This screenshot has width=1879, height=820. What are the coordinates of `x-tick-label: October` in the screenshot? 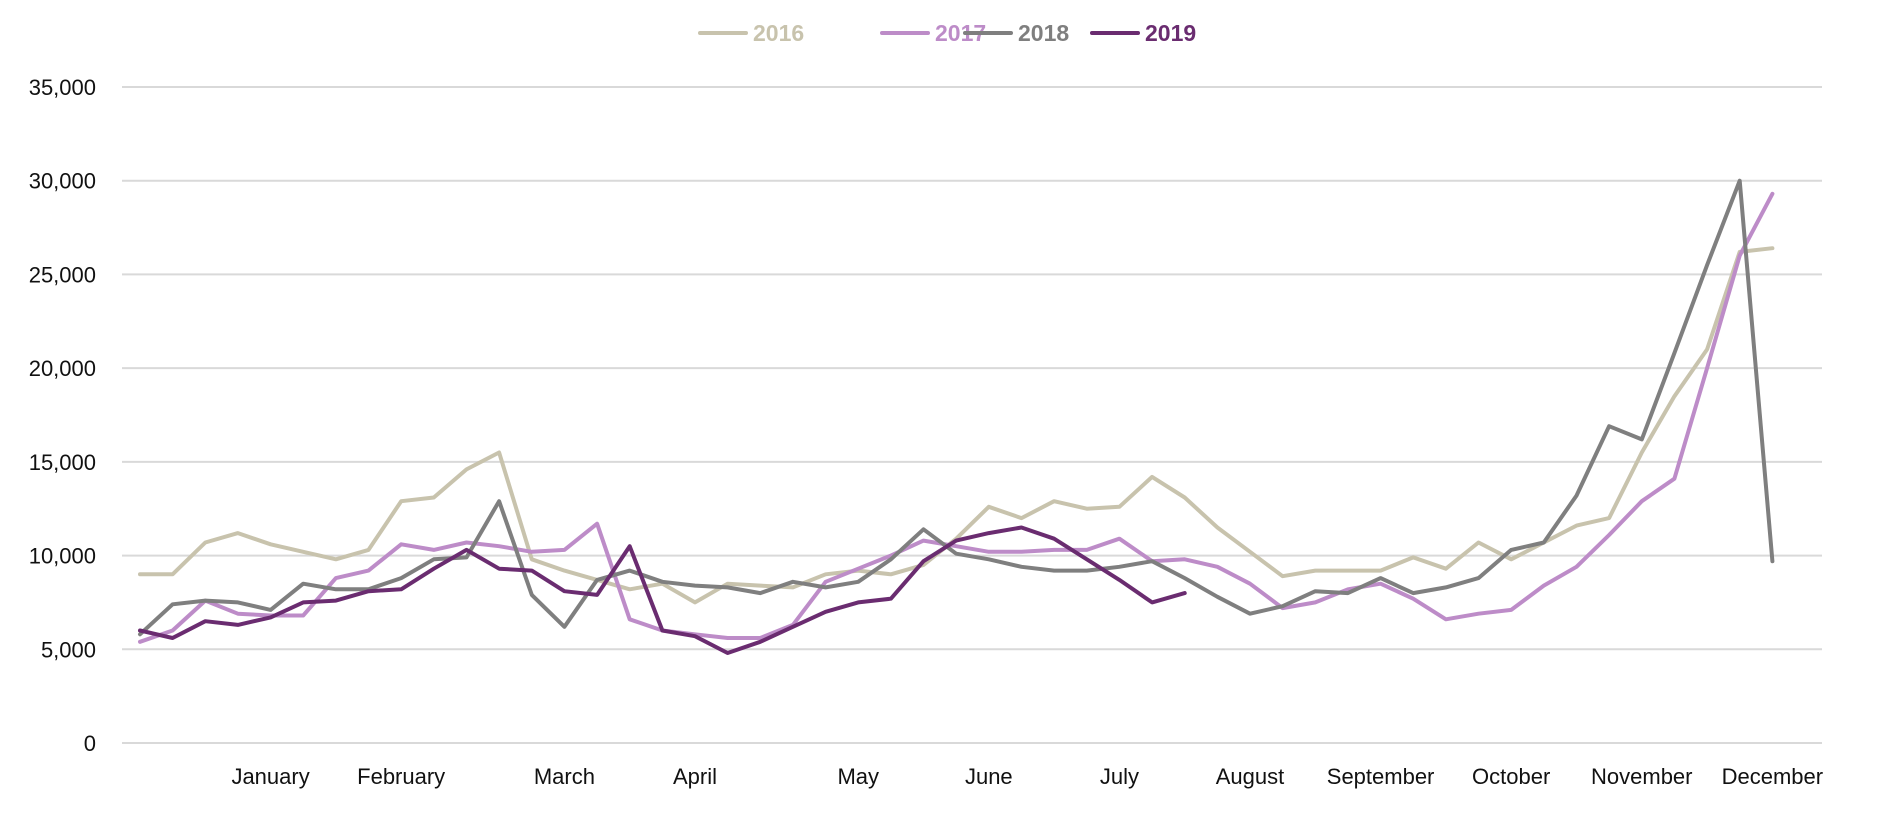 It's located at (1511, 776).